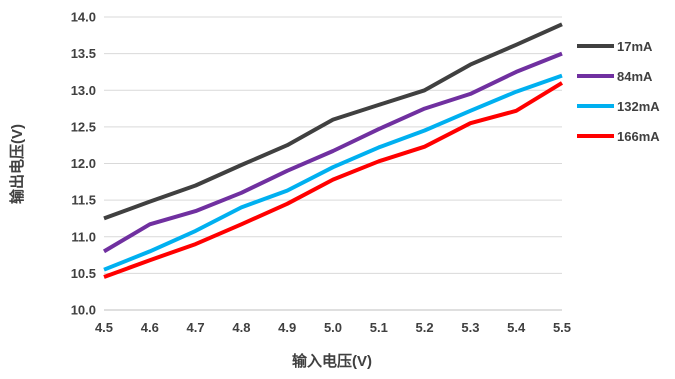 This screenshot has width=675, height=379. Describe the element at coordinates (83, 163) in the screenshot. I see `y-tick-label: 12.0` at that location.